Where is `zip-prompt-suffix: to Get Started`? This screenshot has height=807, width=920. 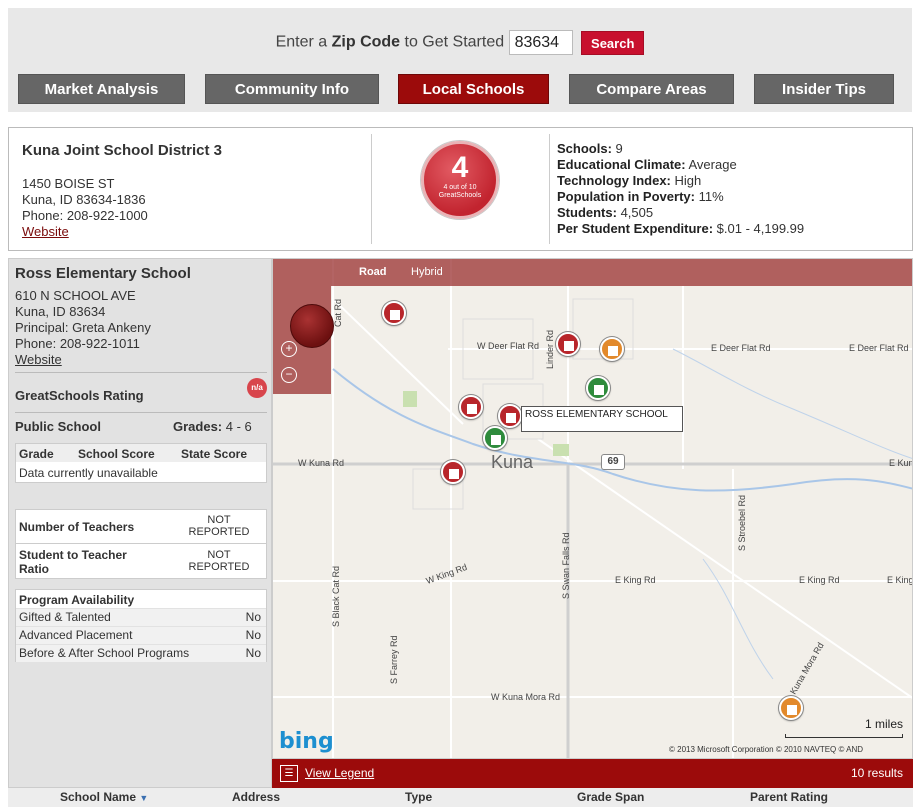
zip-prompt-suffix: to Get Started is located at coordinates (454, 42).